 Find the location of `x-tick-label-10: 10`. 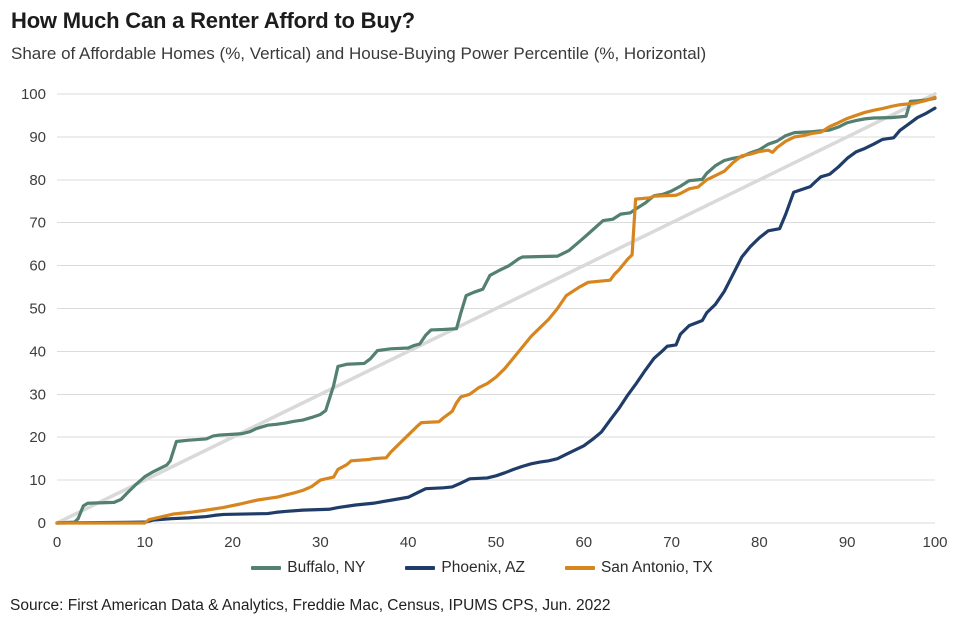

x-tick-label-10: 10 is located at coordinates (144, 542).